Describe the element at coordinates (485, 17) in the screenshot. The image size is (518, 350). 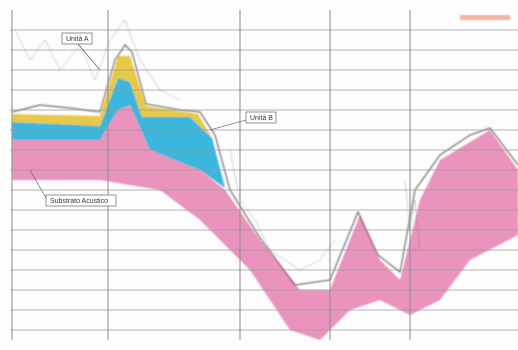
I see `header-mark` at that location.